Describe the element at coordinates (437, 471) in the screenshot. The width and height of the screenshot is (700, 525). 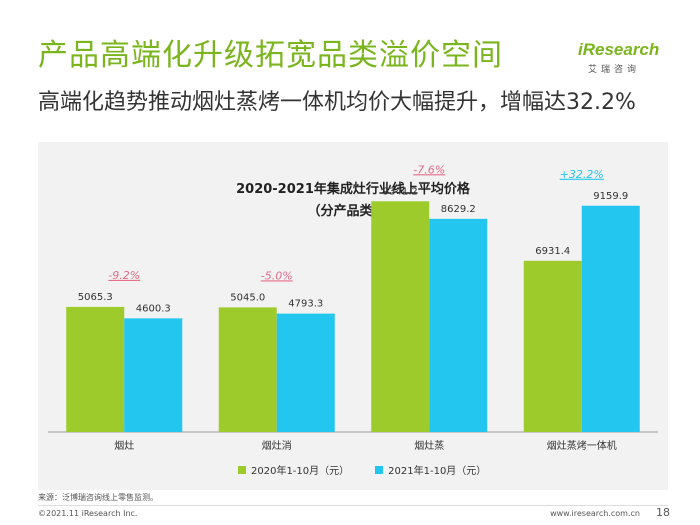
I see `legend-label-2021: 2021年1-10月（元）` at that location.